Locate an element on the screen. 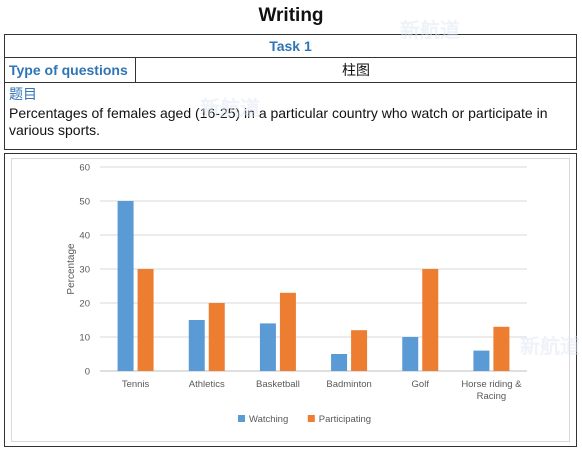 Image resolution: width=582 pixels, height=451 pixels. x-tick-label: Tennis is located at coordinates (136, 384).